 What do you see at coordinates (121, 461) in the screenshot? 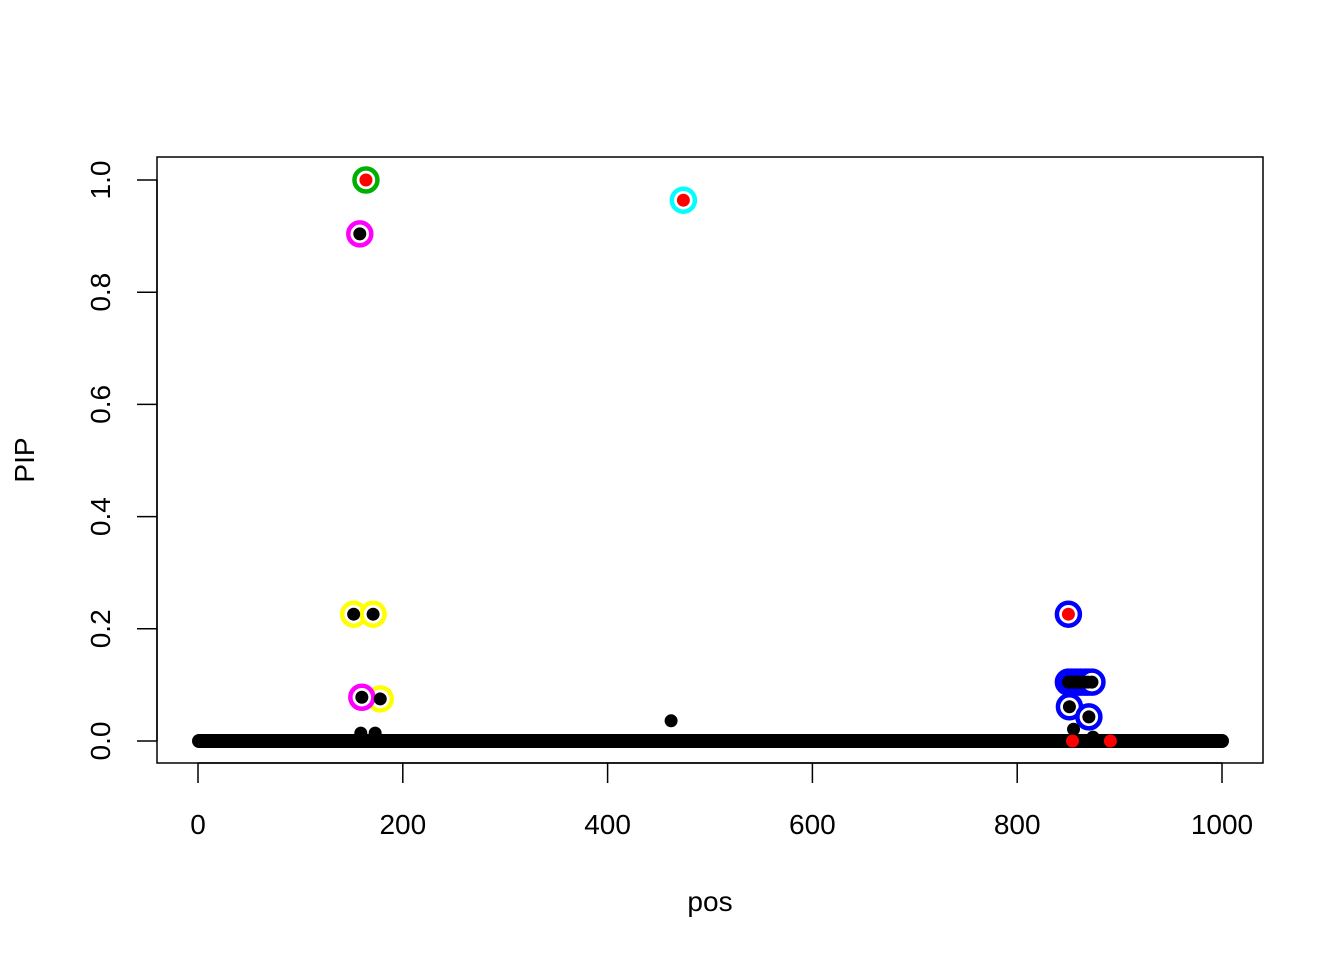
I see `y-axis: 0.0 0.2 0.4 0.6 0.8 1.0` at bounding box center [121, 461].